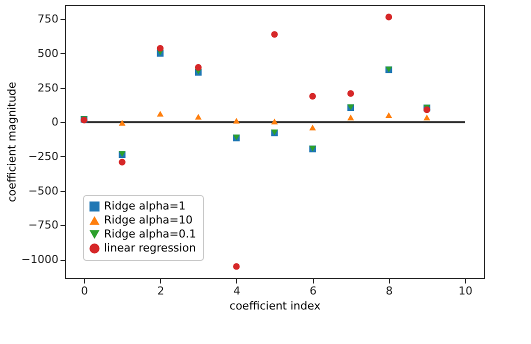 The image size is (531, 344). Describe the element at coordinates (389, 291) in the screenshot. I see `x-tick-label: 8` at that location.